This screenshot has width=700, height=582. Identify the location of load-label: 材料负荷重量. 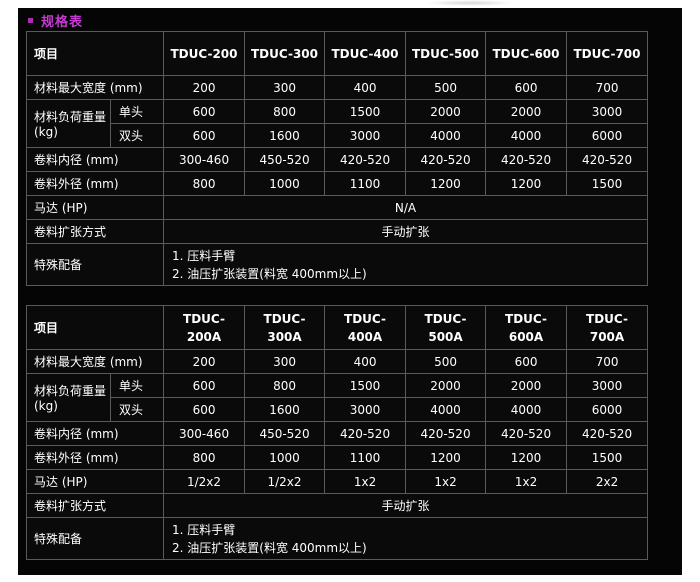
(70, 391).